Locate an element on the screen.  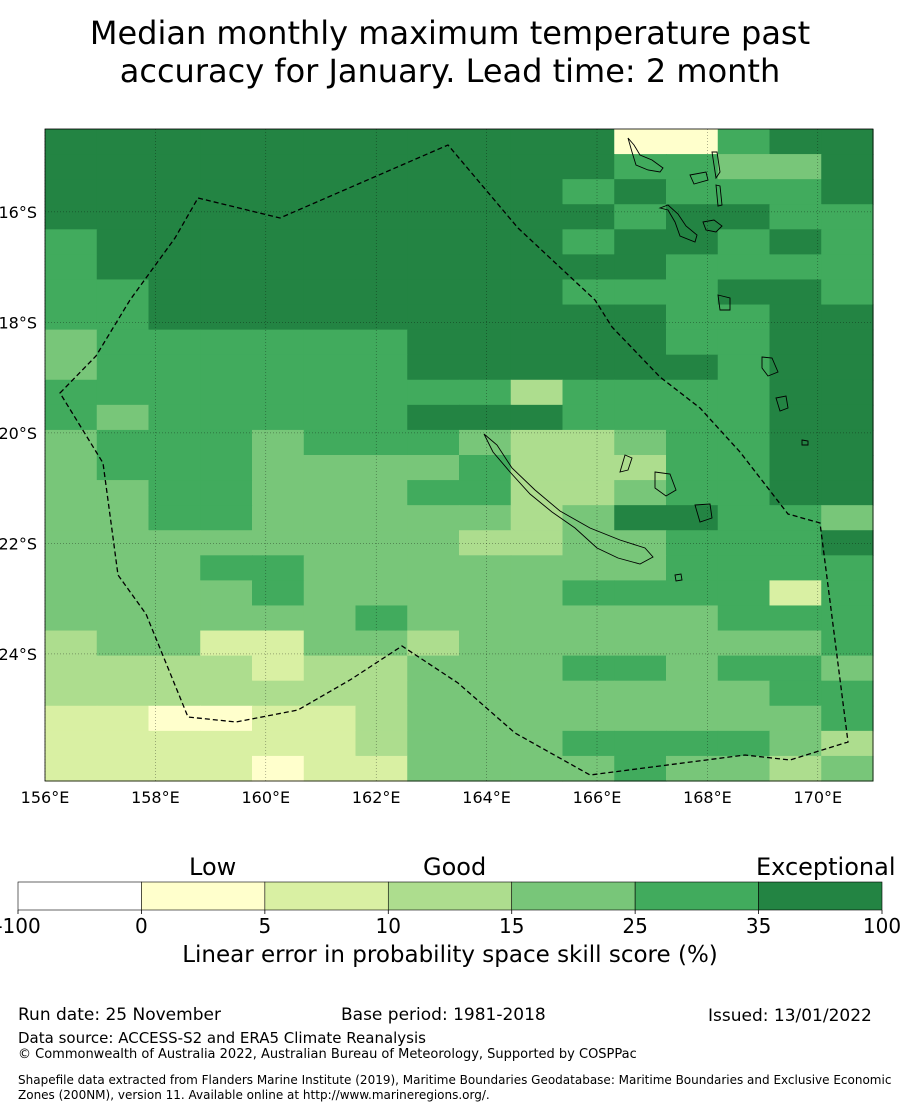
y-tick-label: 20°S is located at coordinates (18, 433).